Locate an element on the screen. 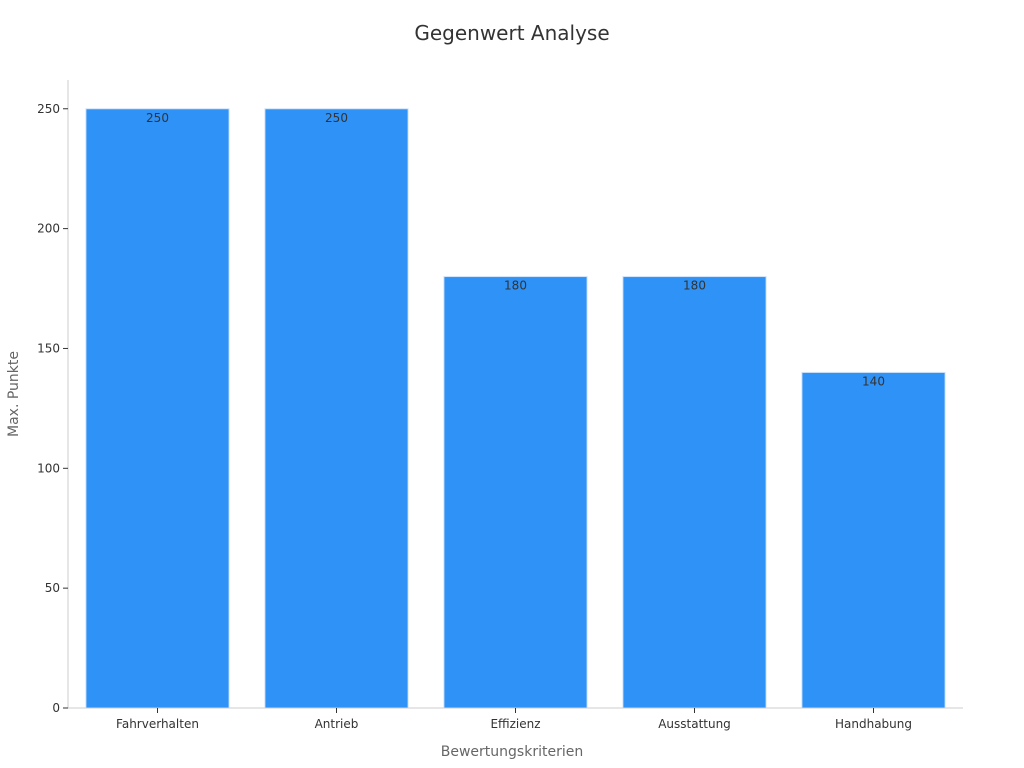  y-tick-label: 0 is located at coordinates (56, 708).